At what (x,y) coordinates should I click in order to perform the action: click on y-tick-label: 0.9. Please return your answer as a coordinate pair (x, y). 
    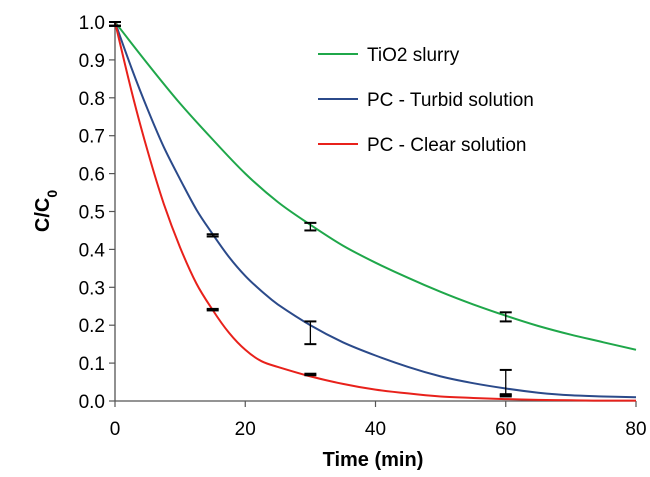
    Looking at the image, I should click on (92, 61).